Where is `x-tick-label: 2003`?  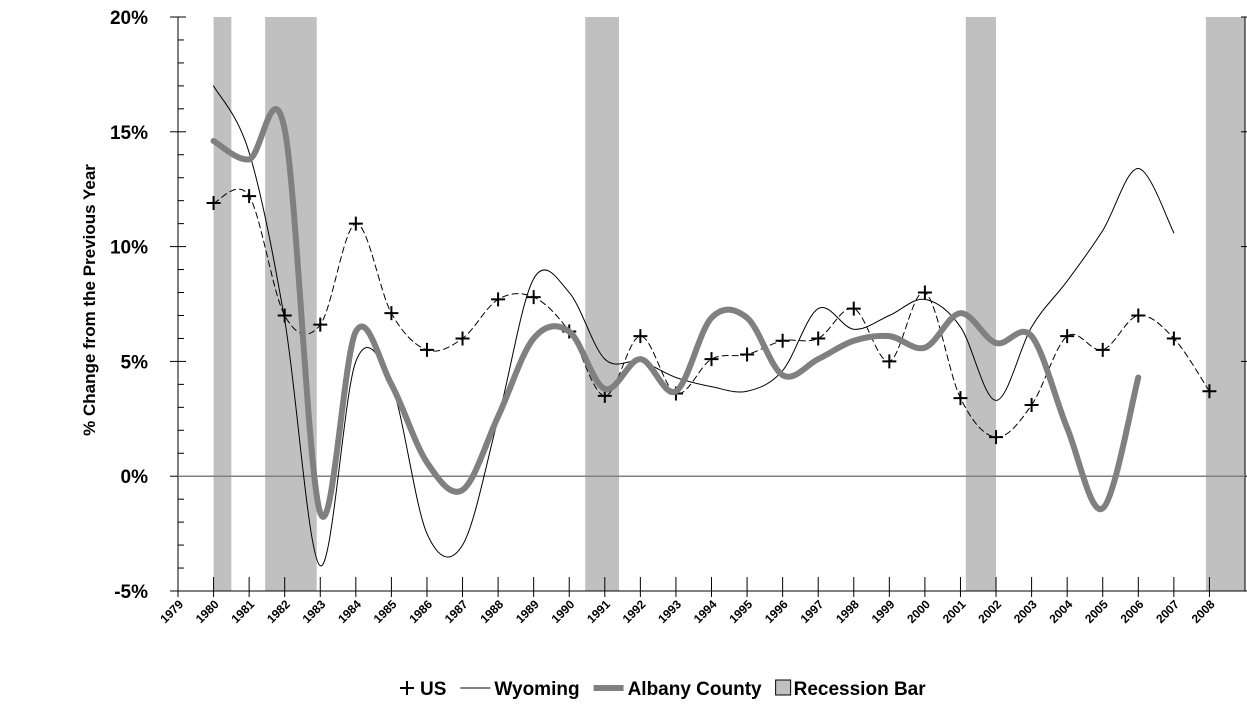 x-tick-label: 2003 is located at coordinates (1025, 611).